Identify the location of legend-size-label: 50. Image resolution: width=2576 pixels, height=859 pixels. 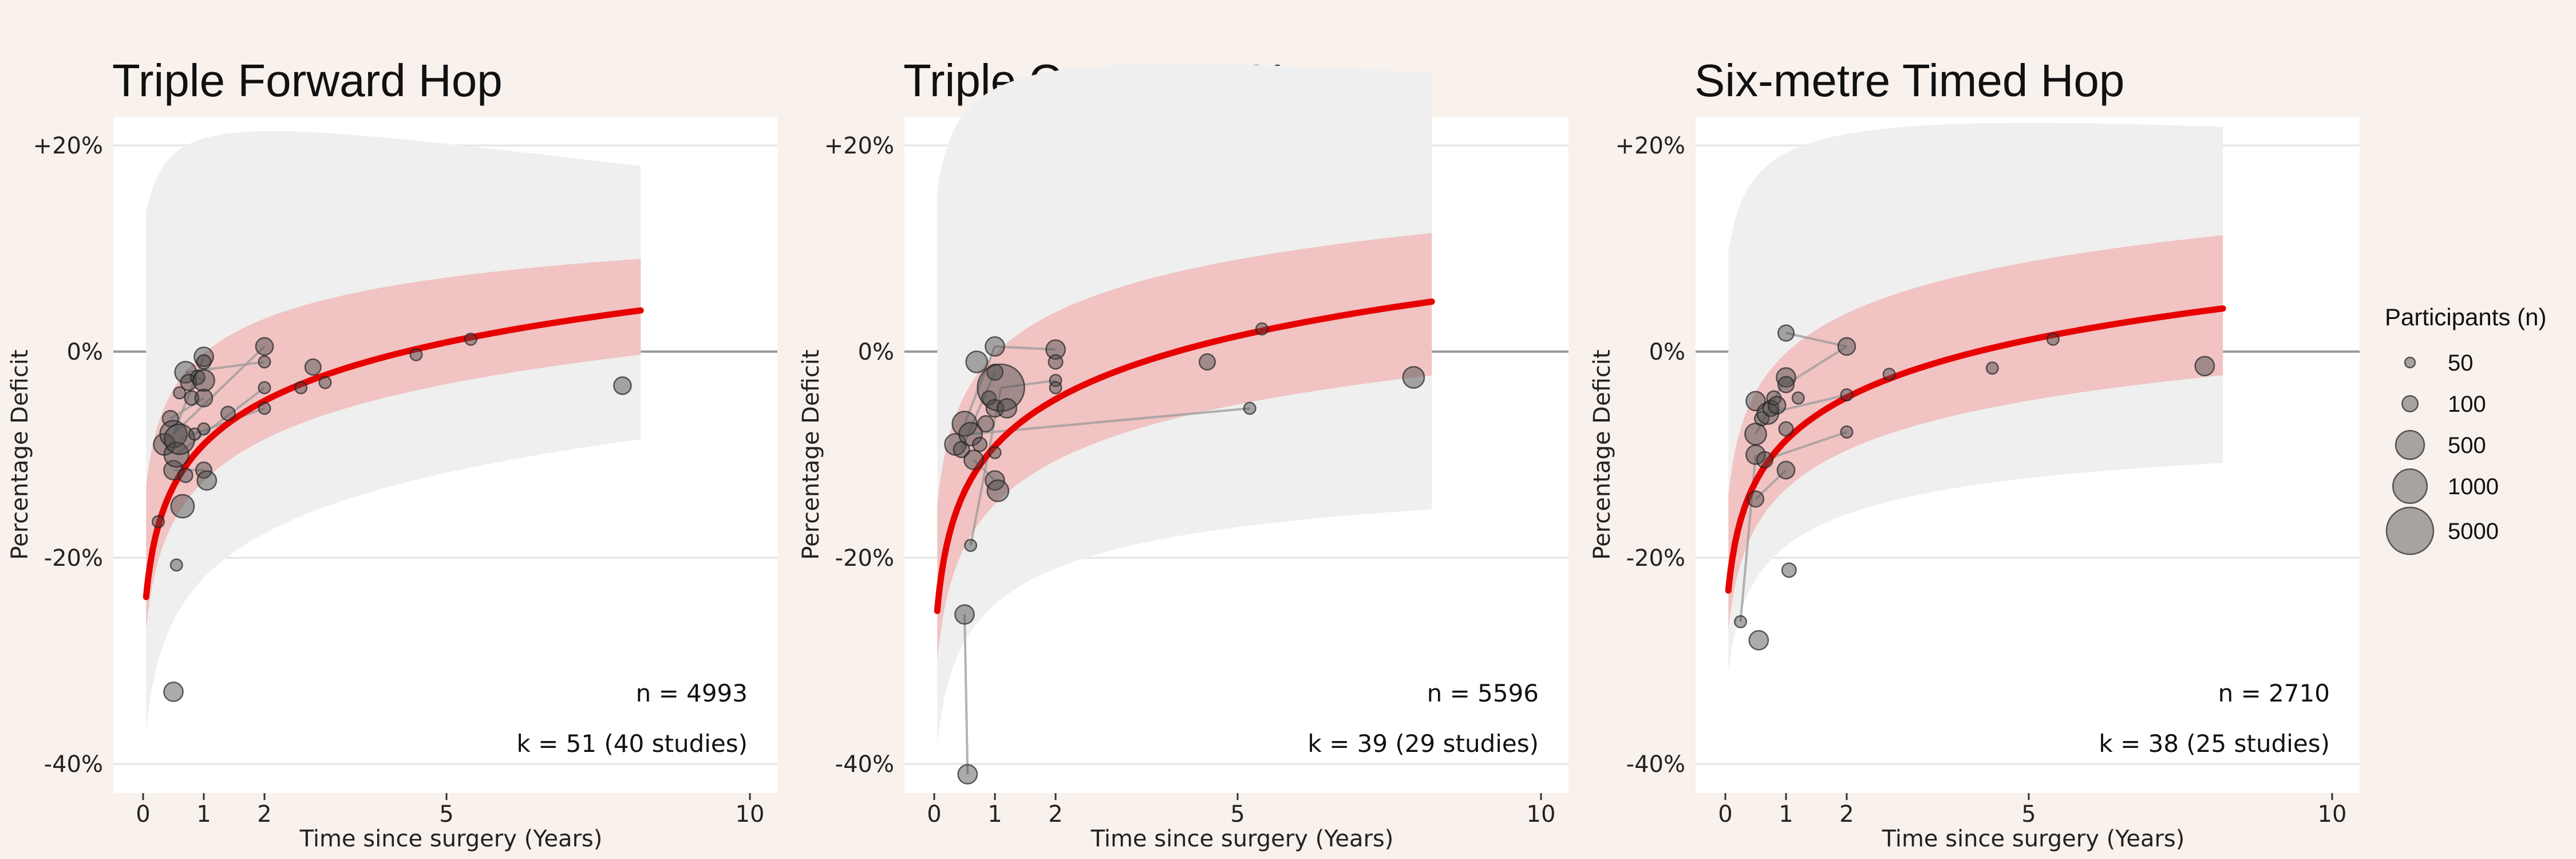
(2461, 363).